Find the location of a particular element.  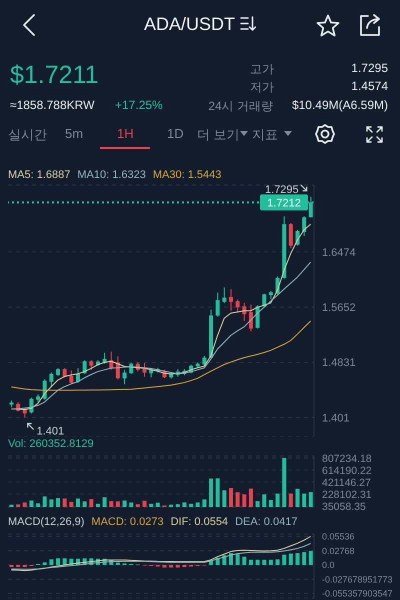

text: 24시 거래량 is located at coordinates (240, 106).